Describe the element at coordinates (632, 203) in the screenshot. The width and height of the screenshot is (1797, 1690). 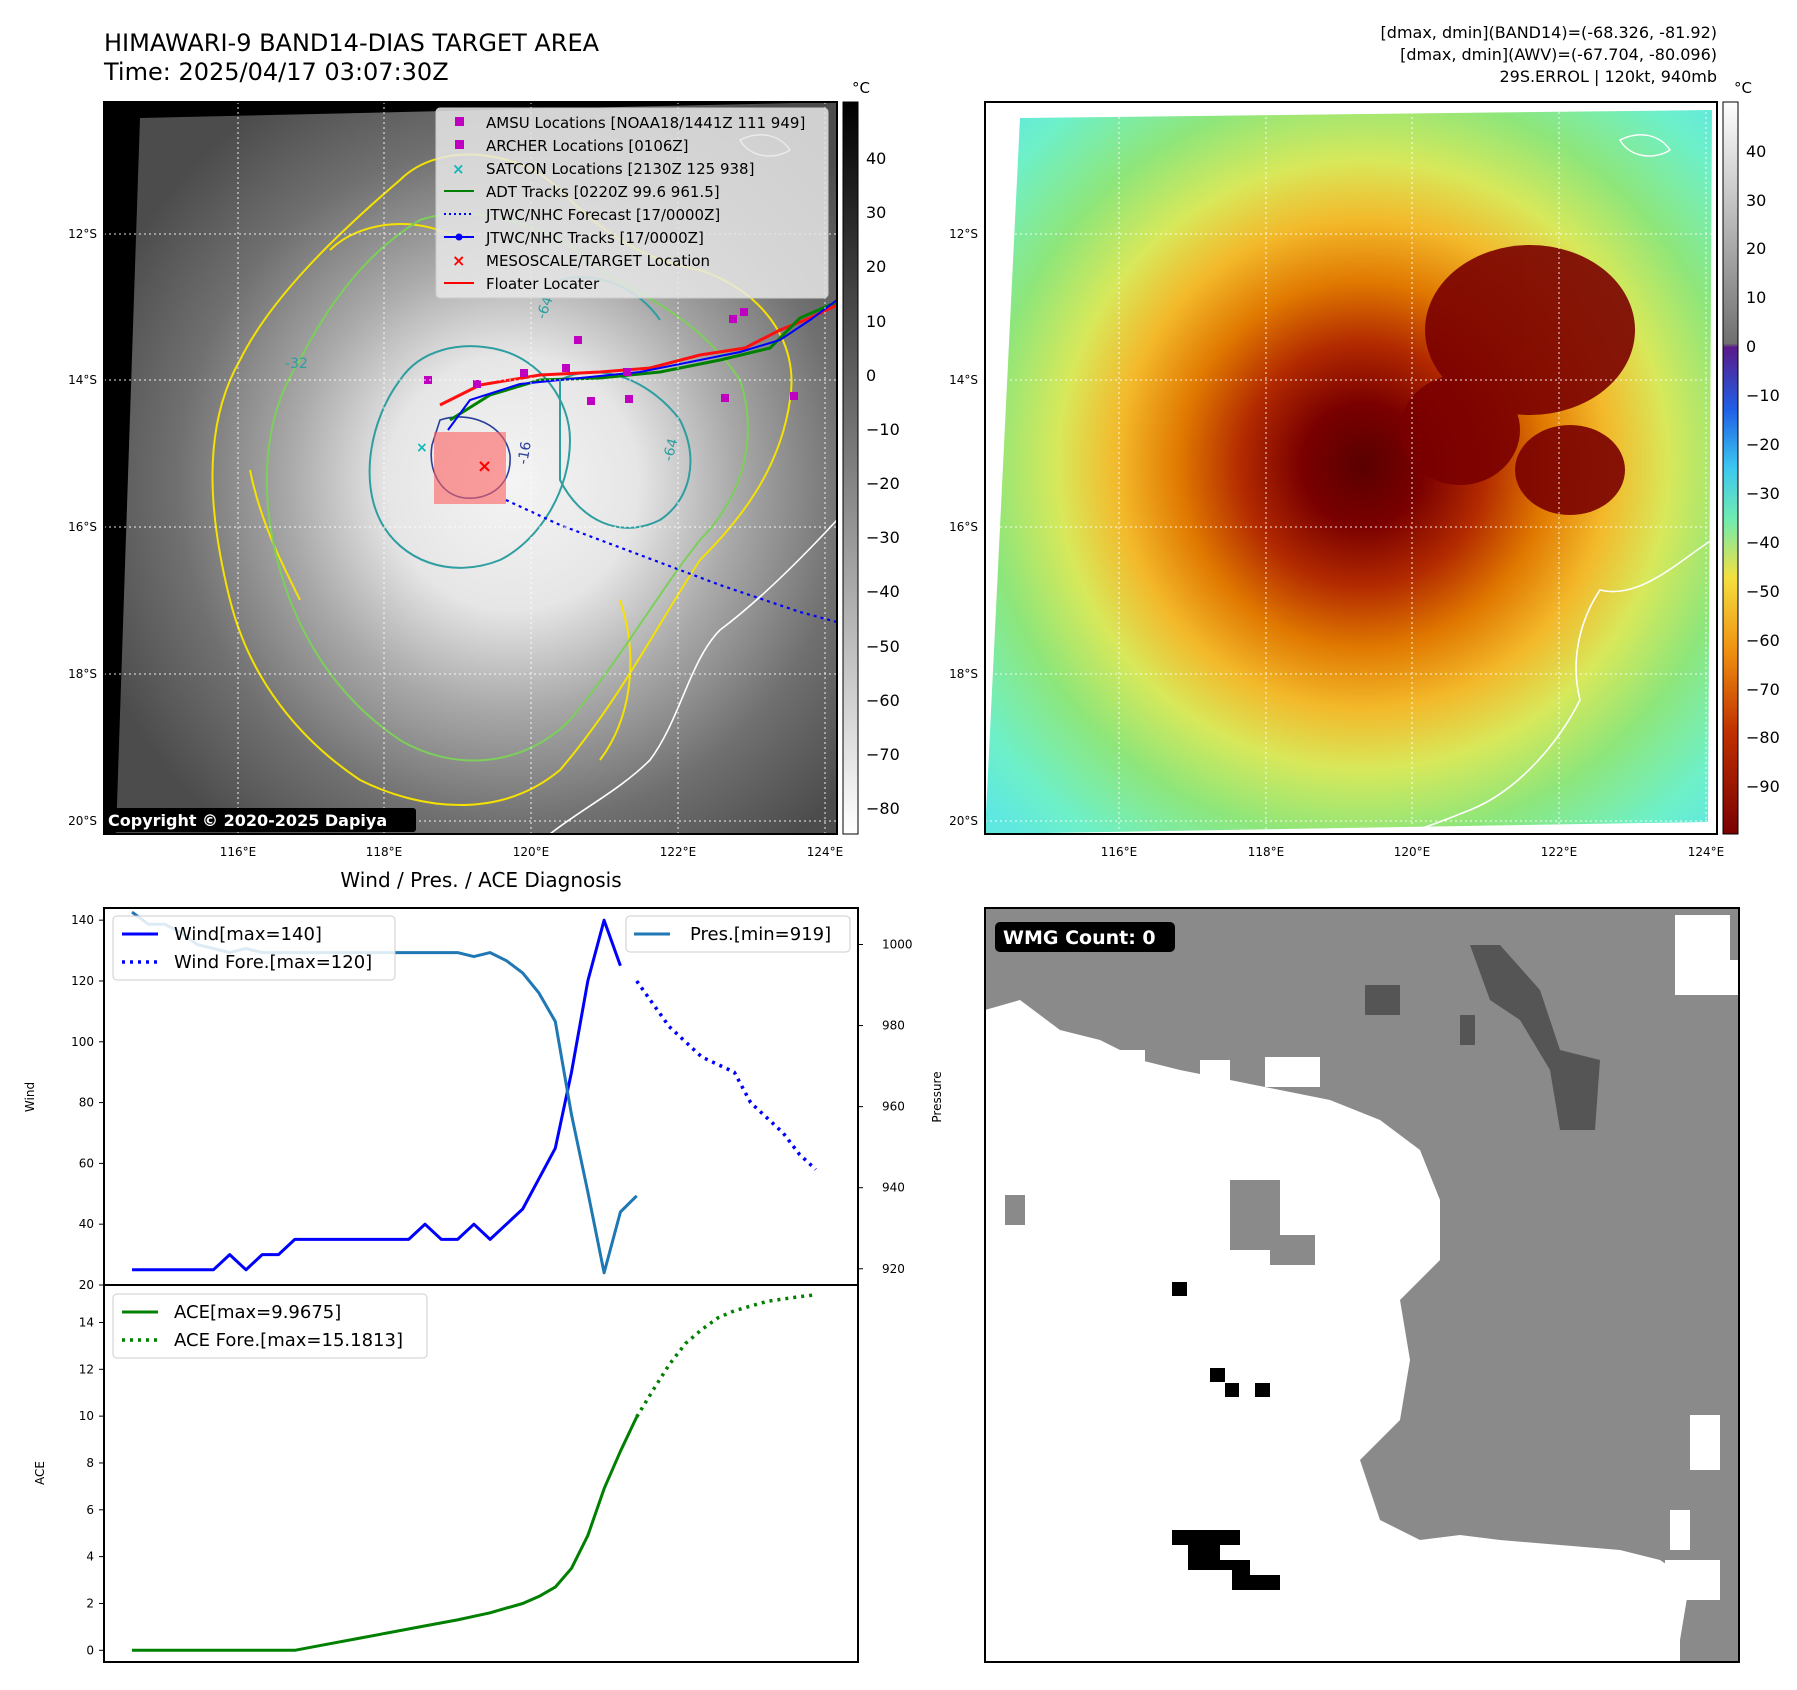
I see `ir-legend-box` at that location.